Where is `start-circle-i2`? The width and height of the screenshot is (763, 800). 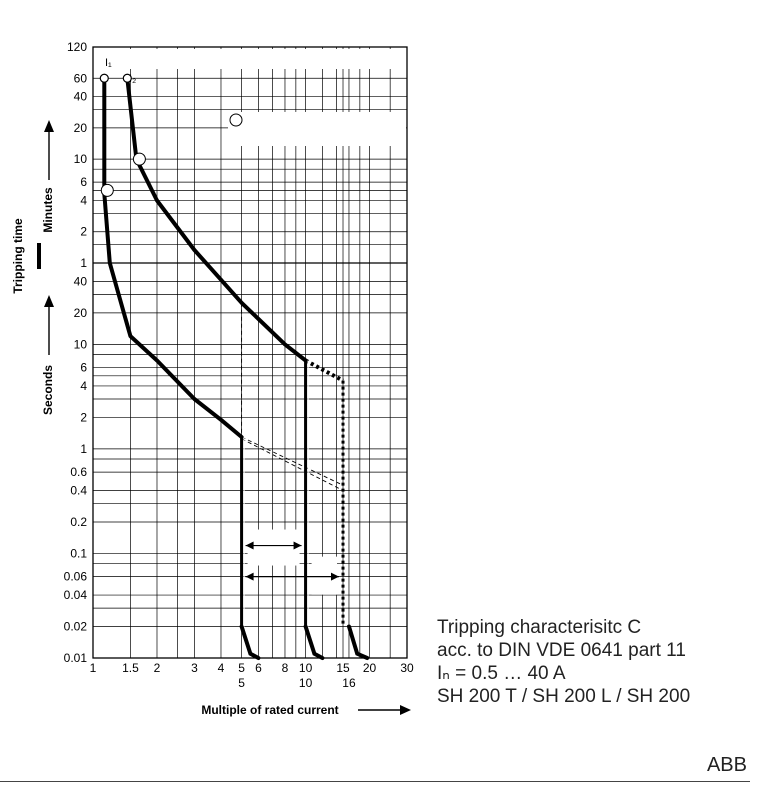 start-circle-i2 is located at coordinates (127, 78).